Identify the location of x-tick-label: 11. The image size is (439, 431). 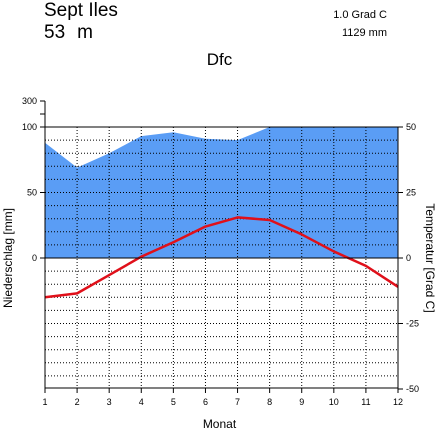
(365, 402).